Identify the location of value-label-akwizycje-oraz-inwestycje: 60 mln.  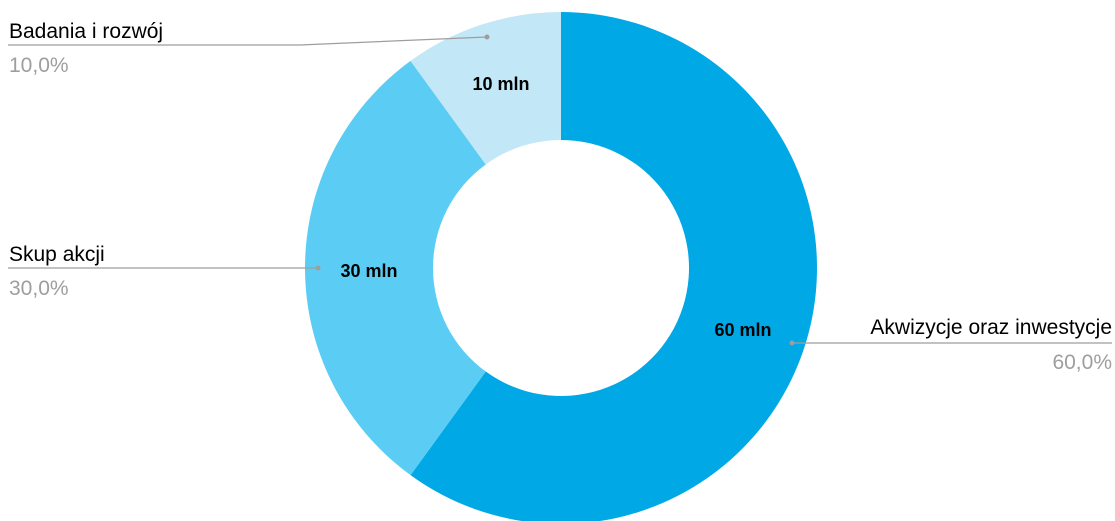
(742, 330).